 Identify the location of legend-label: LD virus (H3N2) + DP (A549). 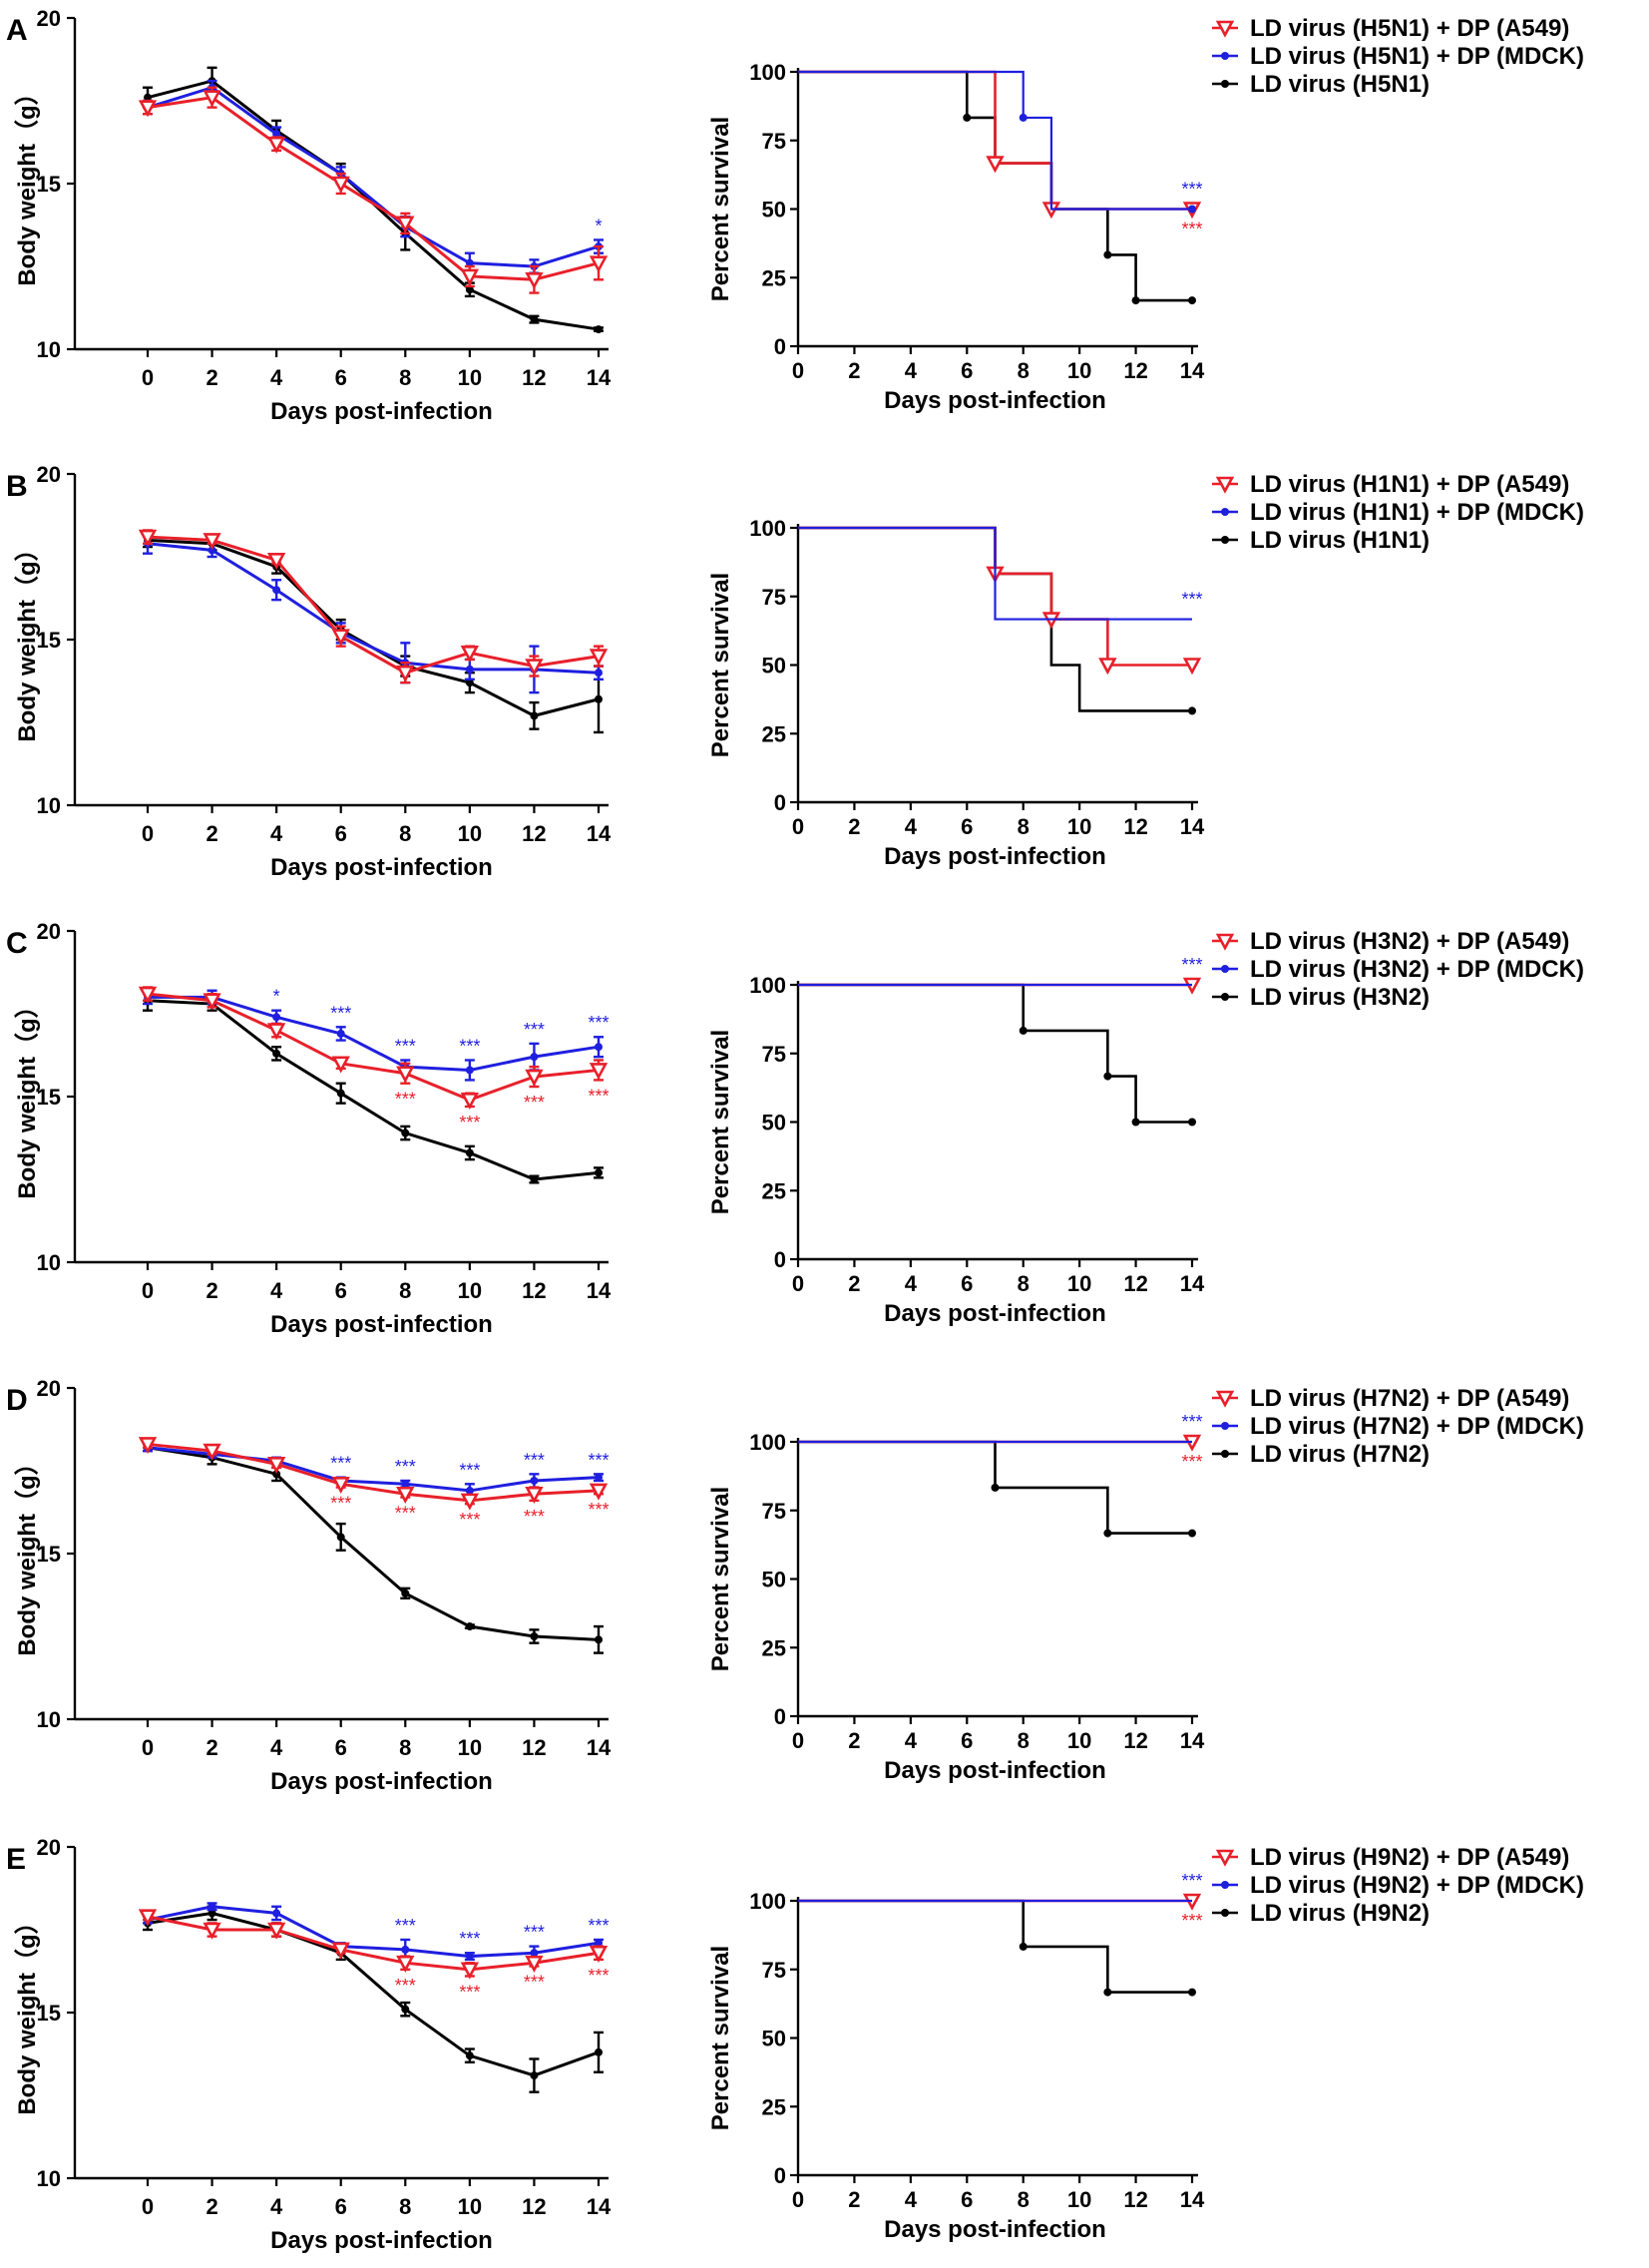
(1409, 941).